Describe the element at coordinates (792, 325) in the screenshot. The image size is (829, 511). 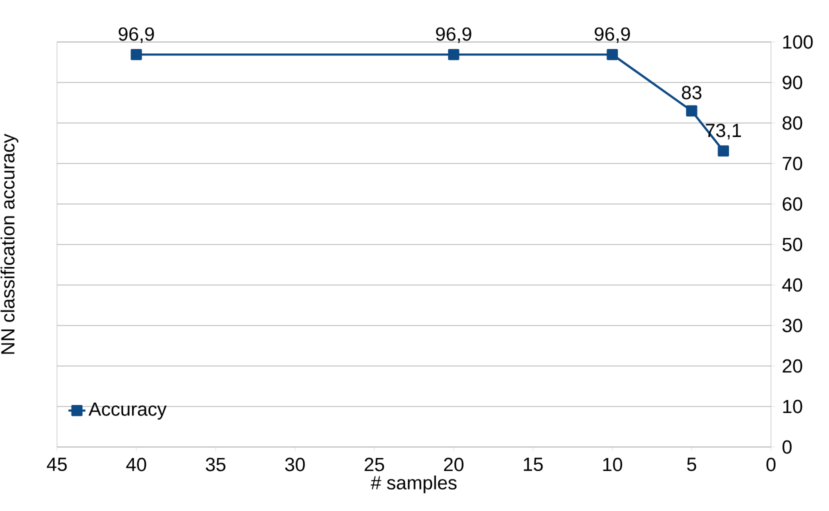
I see `y-tick-label: 30` at that location.